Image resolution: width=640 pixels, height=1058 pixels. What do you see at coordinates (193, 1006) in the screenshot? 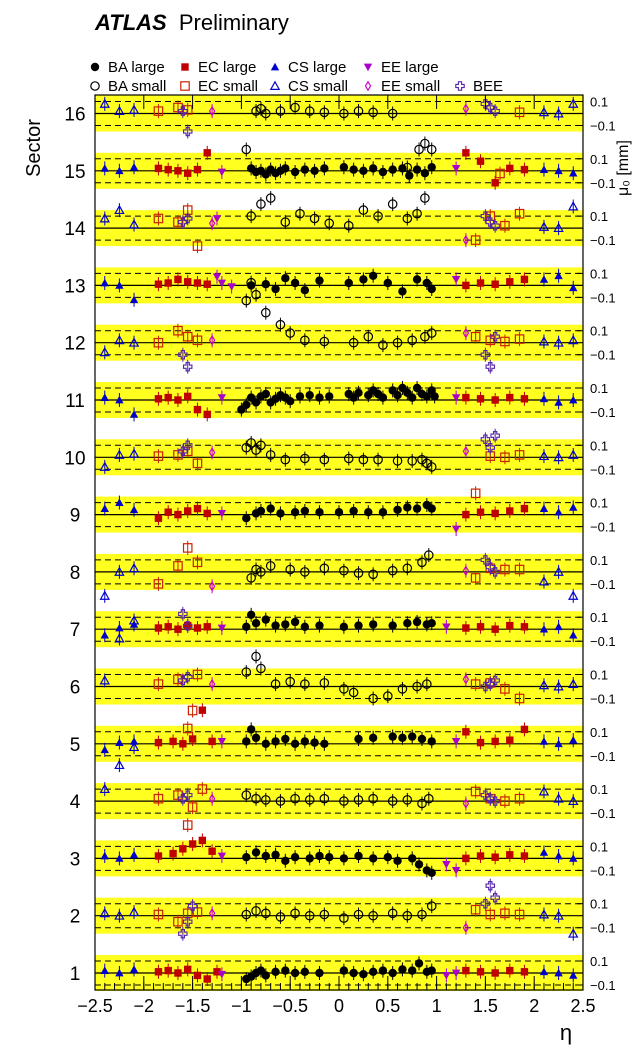
I see `x-tick-label: −1.5` at bounding box center [193, 1006].